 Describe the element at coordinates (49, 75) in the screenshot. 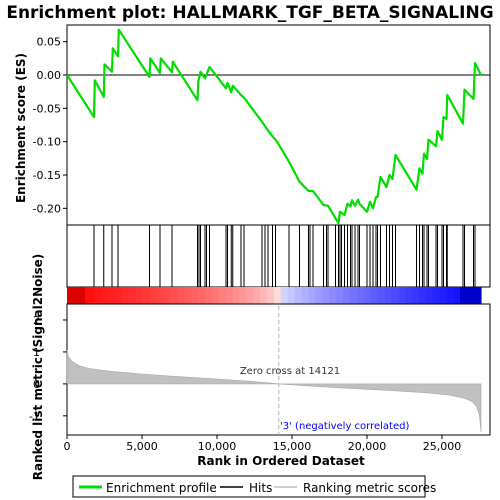

I see `es-y-tick-label: 0.00` at that location.